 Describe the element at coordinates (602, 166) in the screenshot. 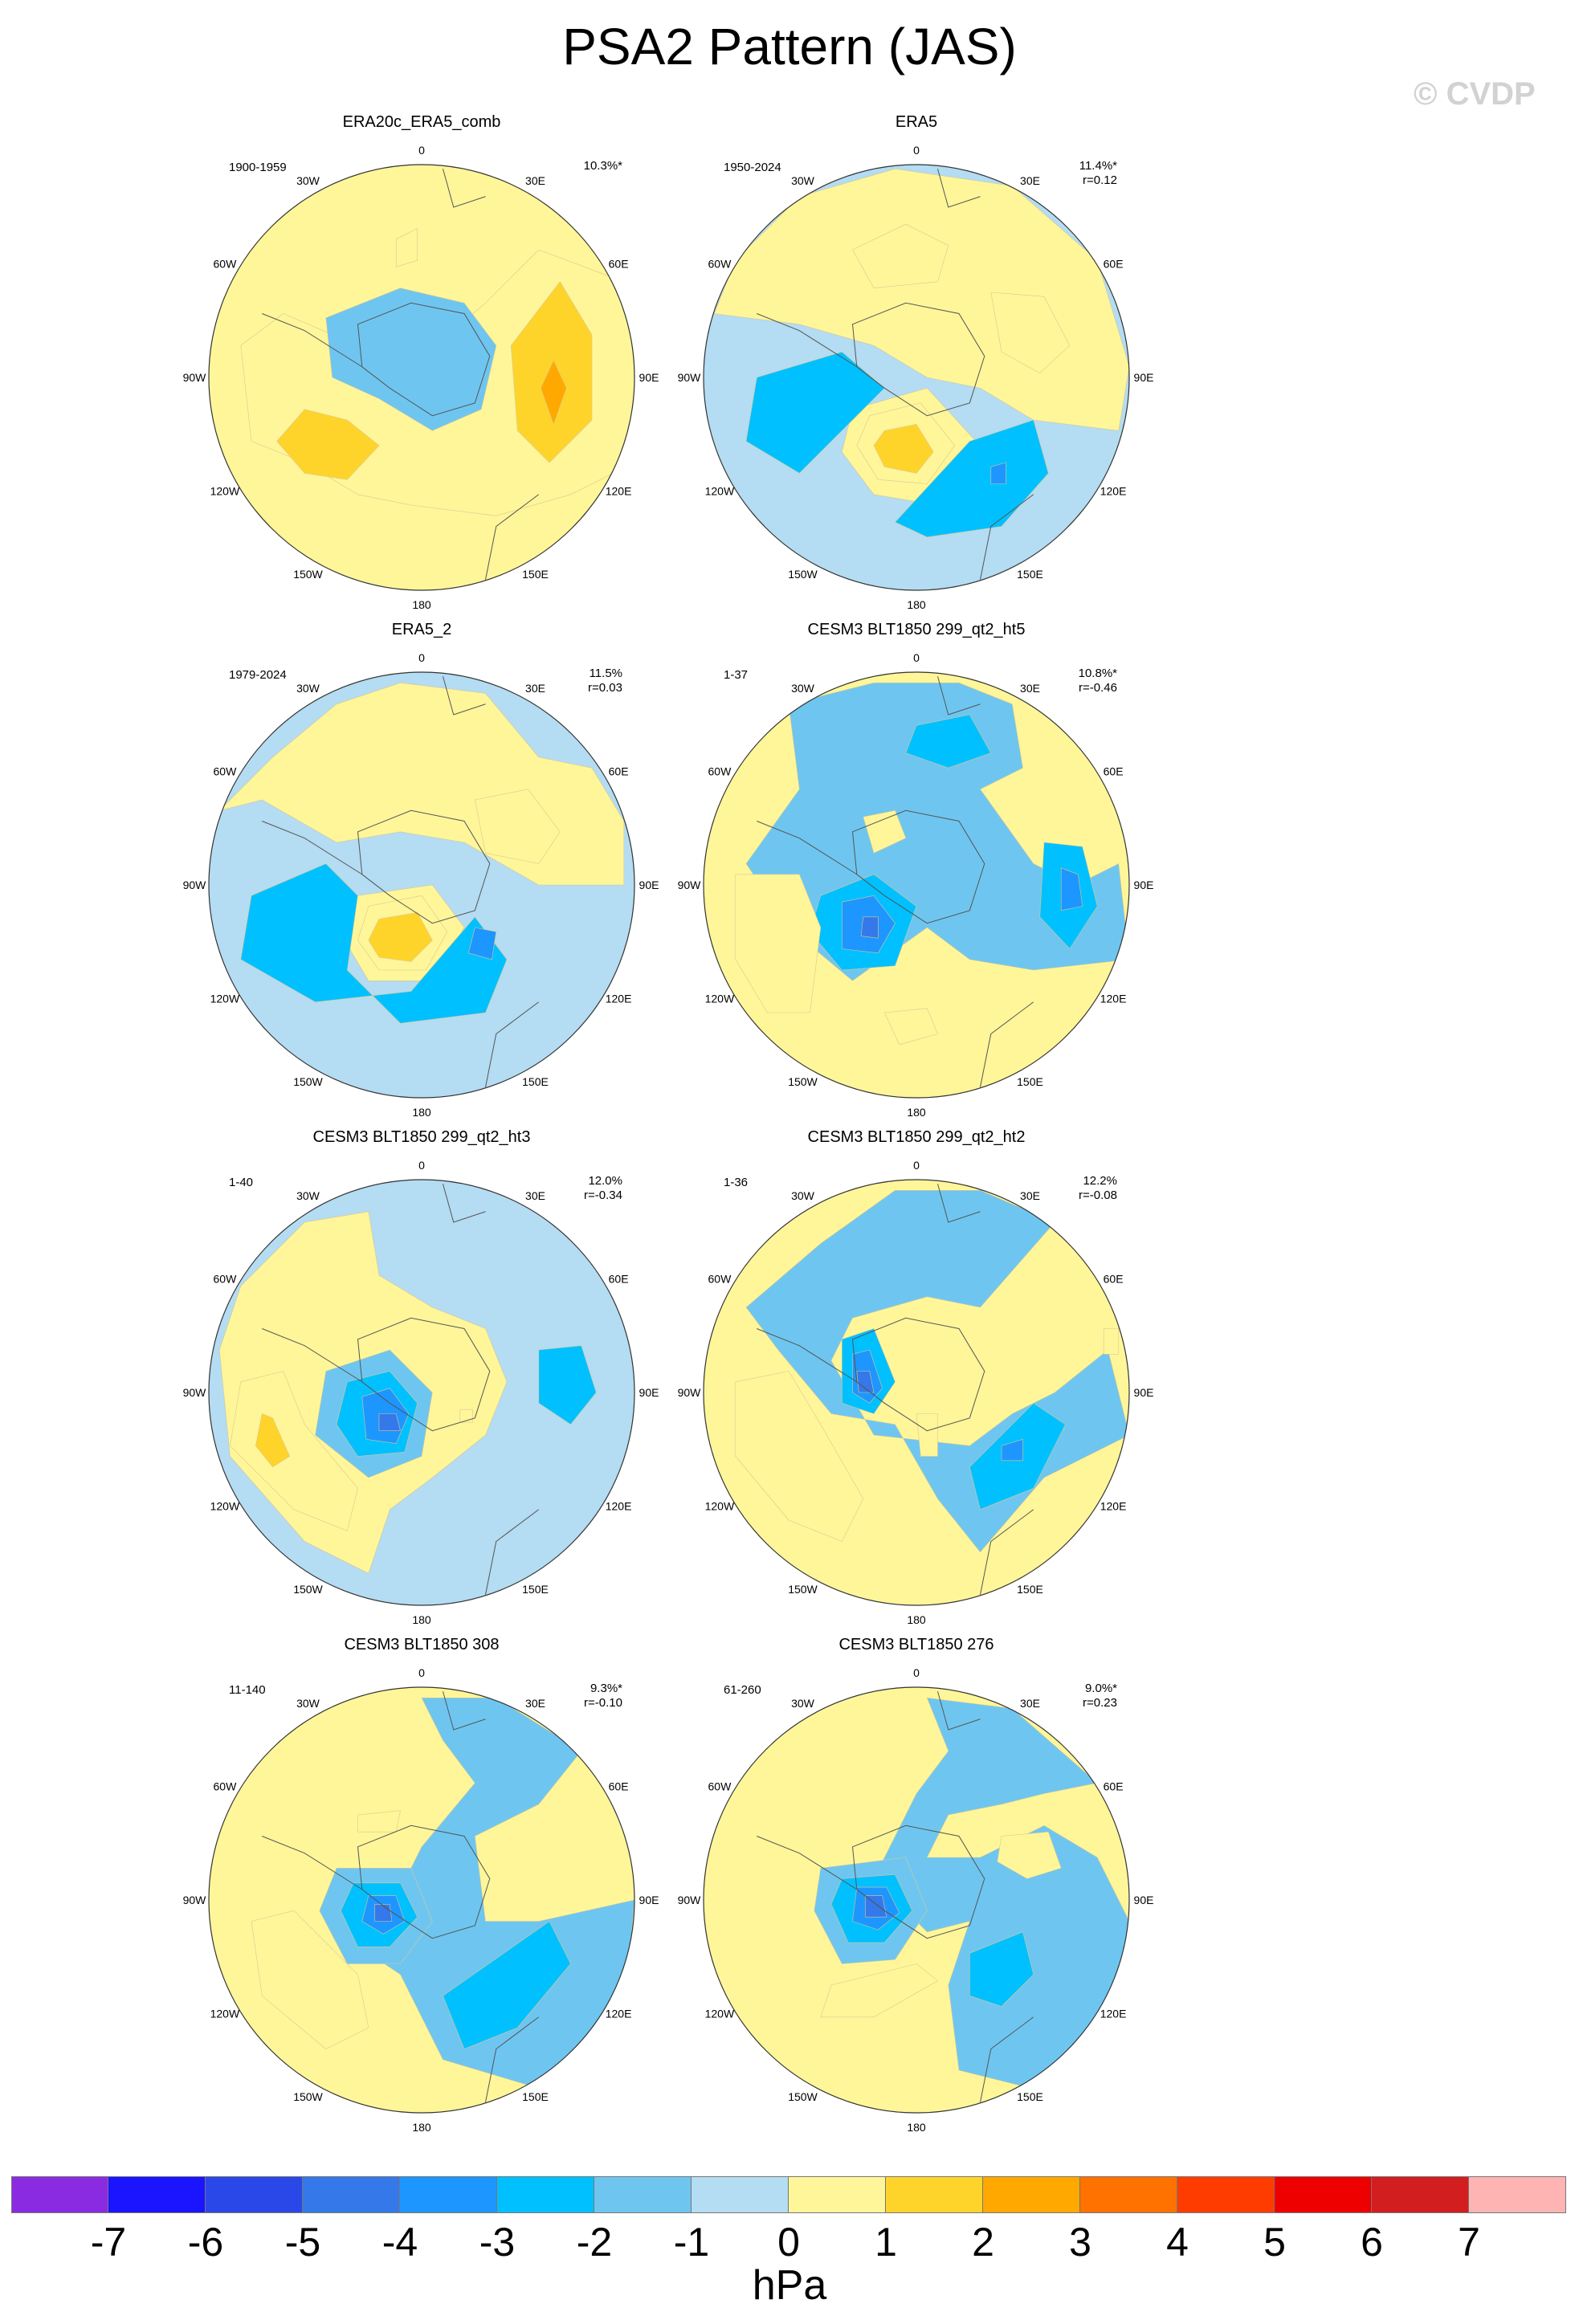

I see `panel-variance: 10.3%*` at that location.